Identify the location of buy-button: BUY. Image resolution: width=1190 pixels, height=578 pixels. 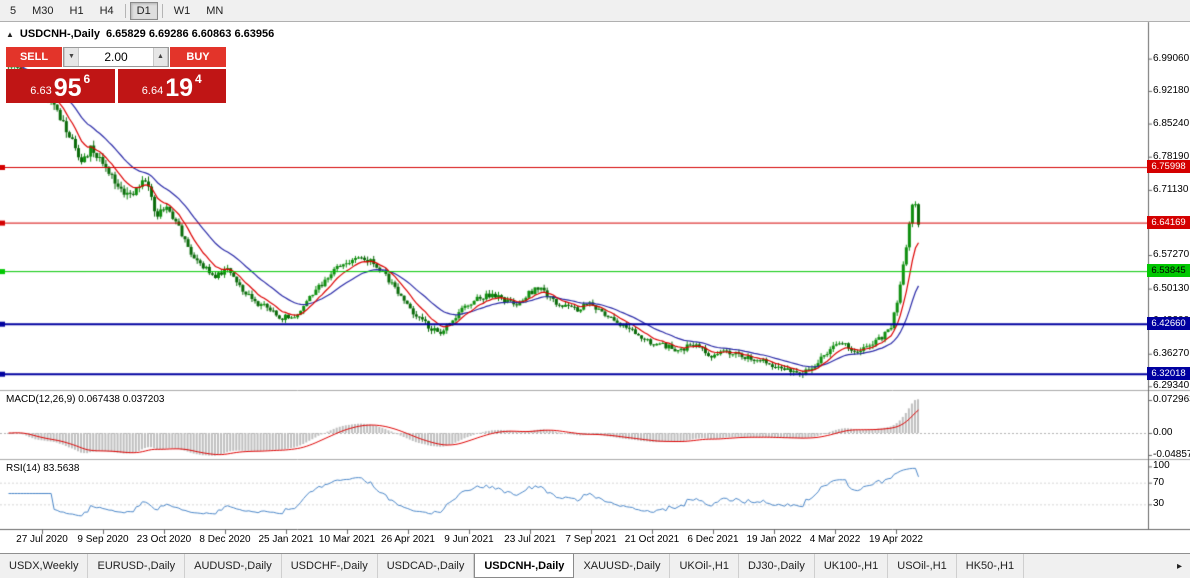
(198, 57).